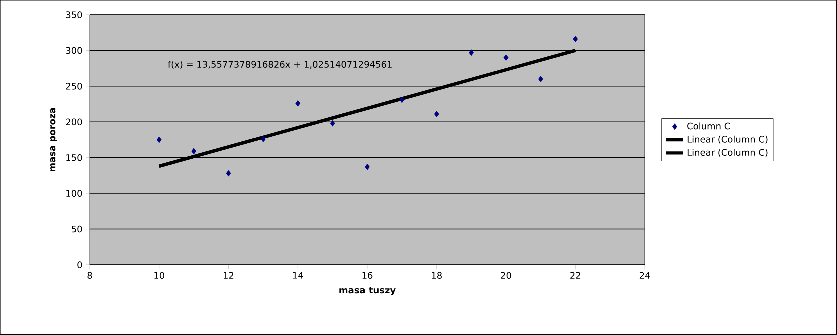 The width and height of the screenshot is (837, 335). Describe the element at coordinates (575, 275) in the screenshot. I see `x-tick-label: 22` at that location.